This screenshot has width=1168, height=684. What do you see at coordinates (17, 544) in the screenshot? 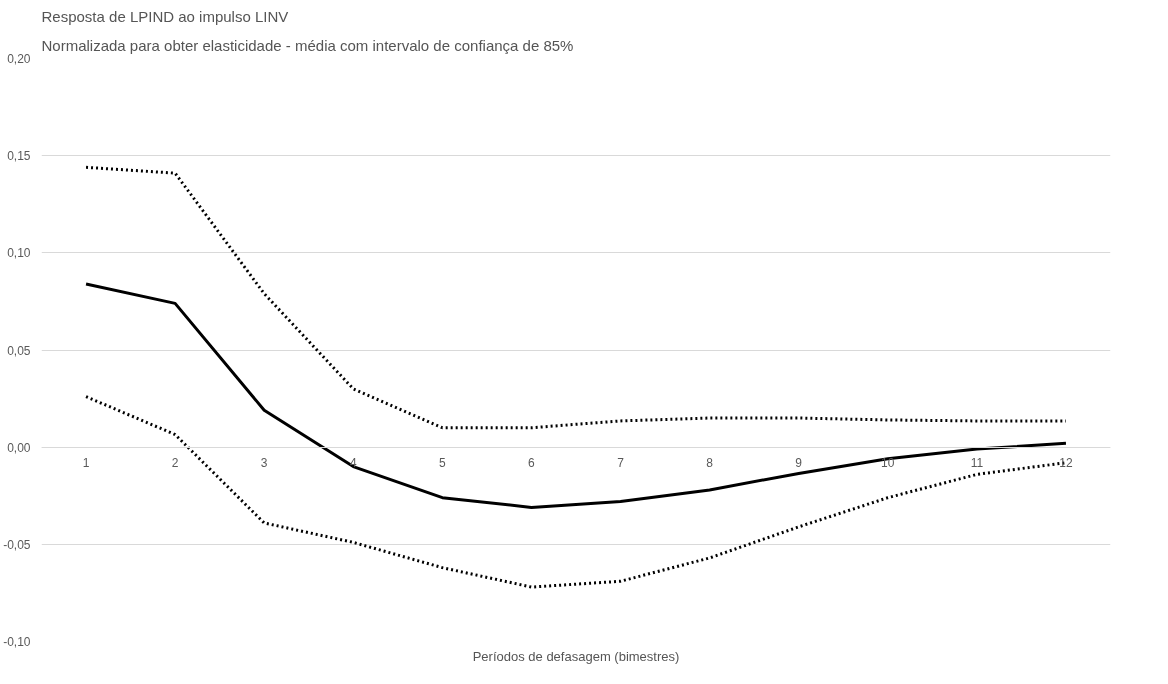
I see `y-tick-label: -0,05` at bounding box center [17, 544].